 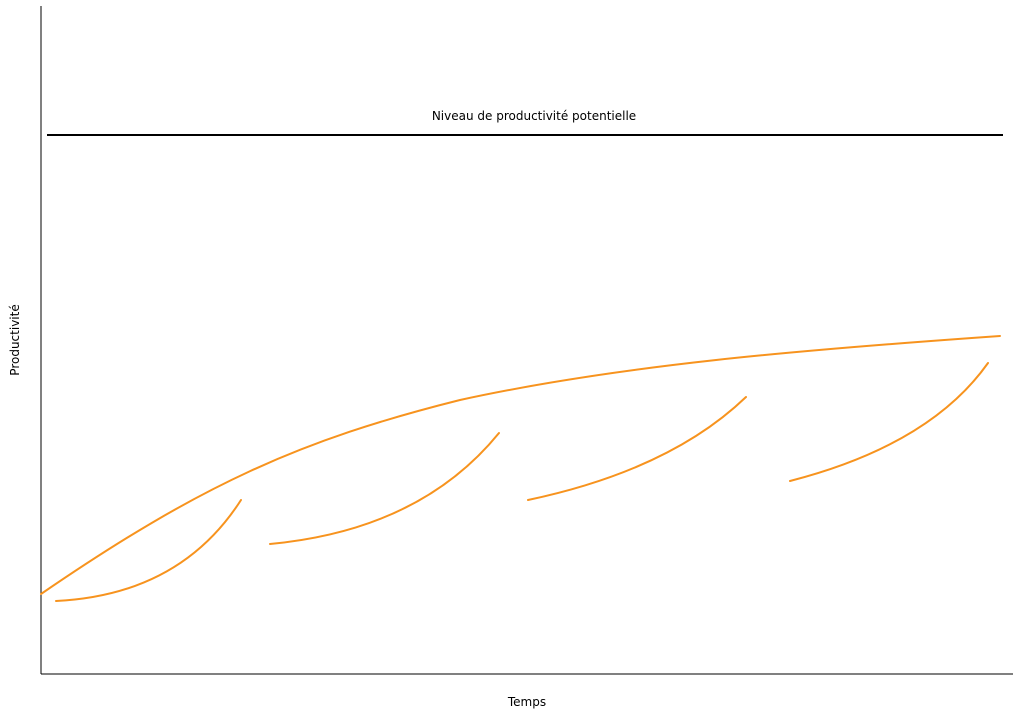 What do you see at coordinates (534, 116) in the screenshot?
I see `potential-level-label: Niveau de productivité potentielle` at bounding box center [534, 116].